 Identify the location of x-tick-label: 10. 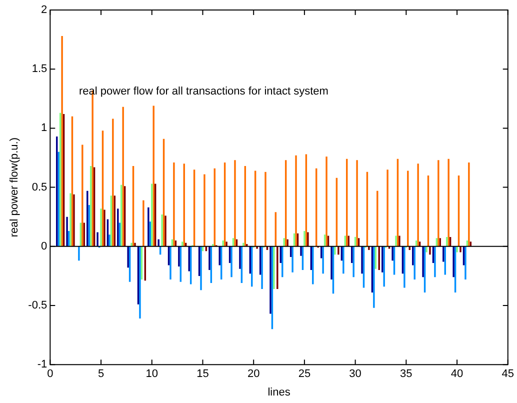
(152, 374).